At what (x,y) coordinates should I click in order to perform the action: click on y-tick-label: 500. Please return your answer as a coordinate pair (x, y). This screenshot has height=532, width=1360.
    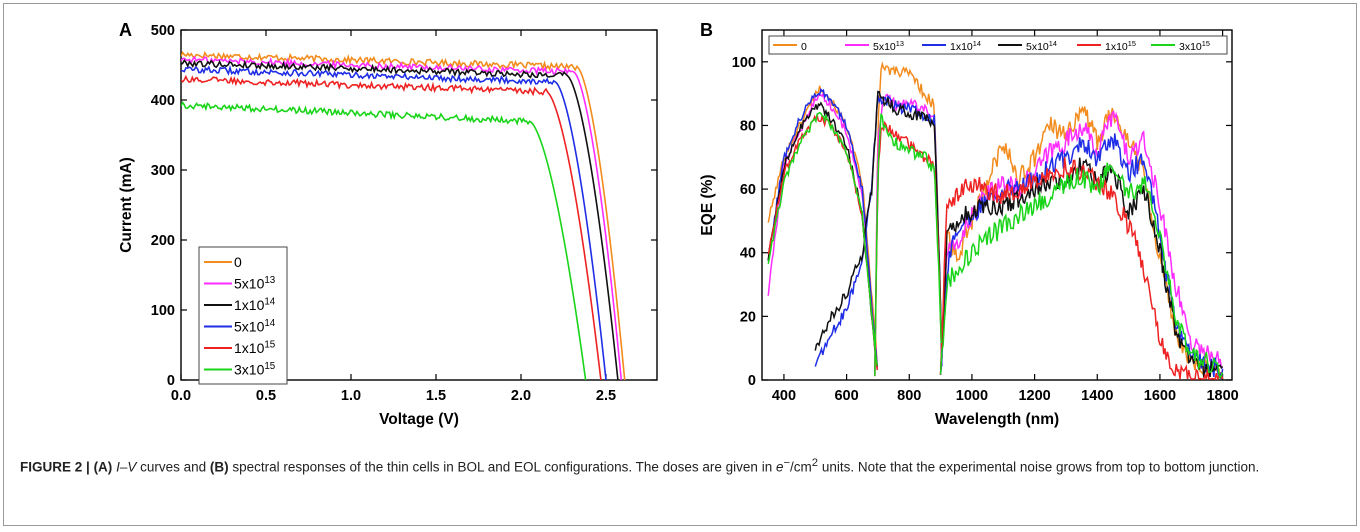
    Looking at the image, I should click on (163, 31).